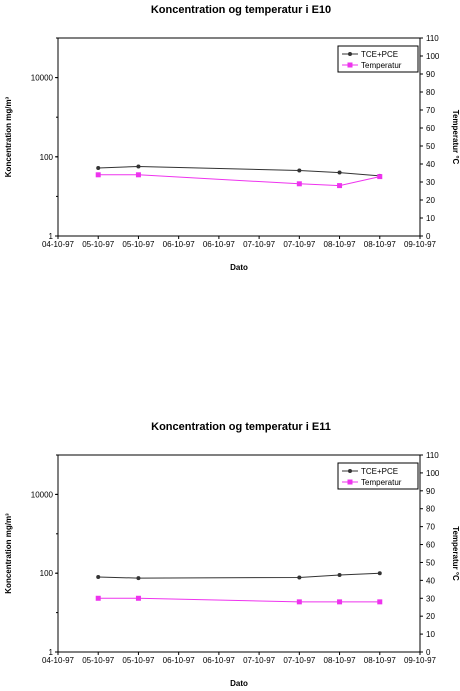  I want to click on series-tce-pce, so click(239, 576).